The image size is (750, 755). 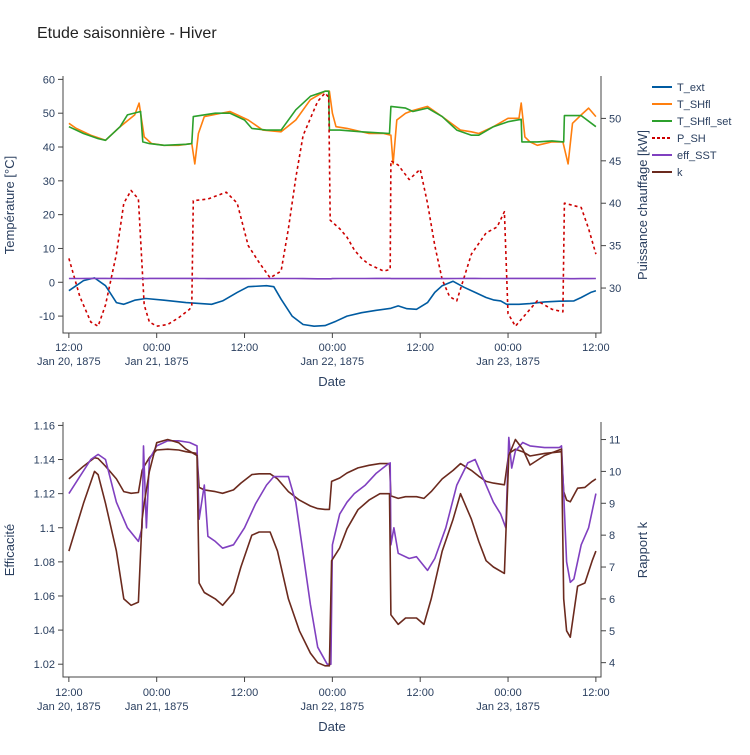 What do you see at coordinates (49, 182) in the screenshot?
I see `y-tick-label: 30` at bounding box center [49, 182].